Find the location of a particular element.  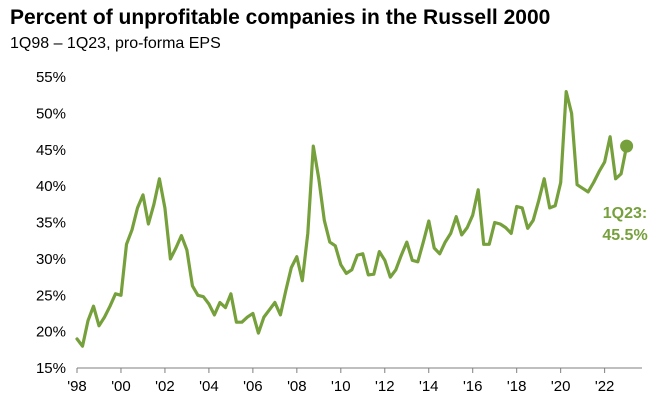

annotation: 1Q23: 45.5% is located at coordinates (624, 224).